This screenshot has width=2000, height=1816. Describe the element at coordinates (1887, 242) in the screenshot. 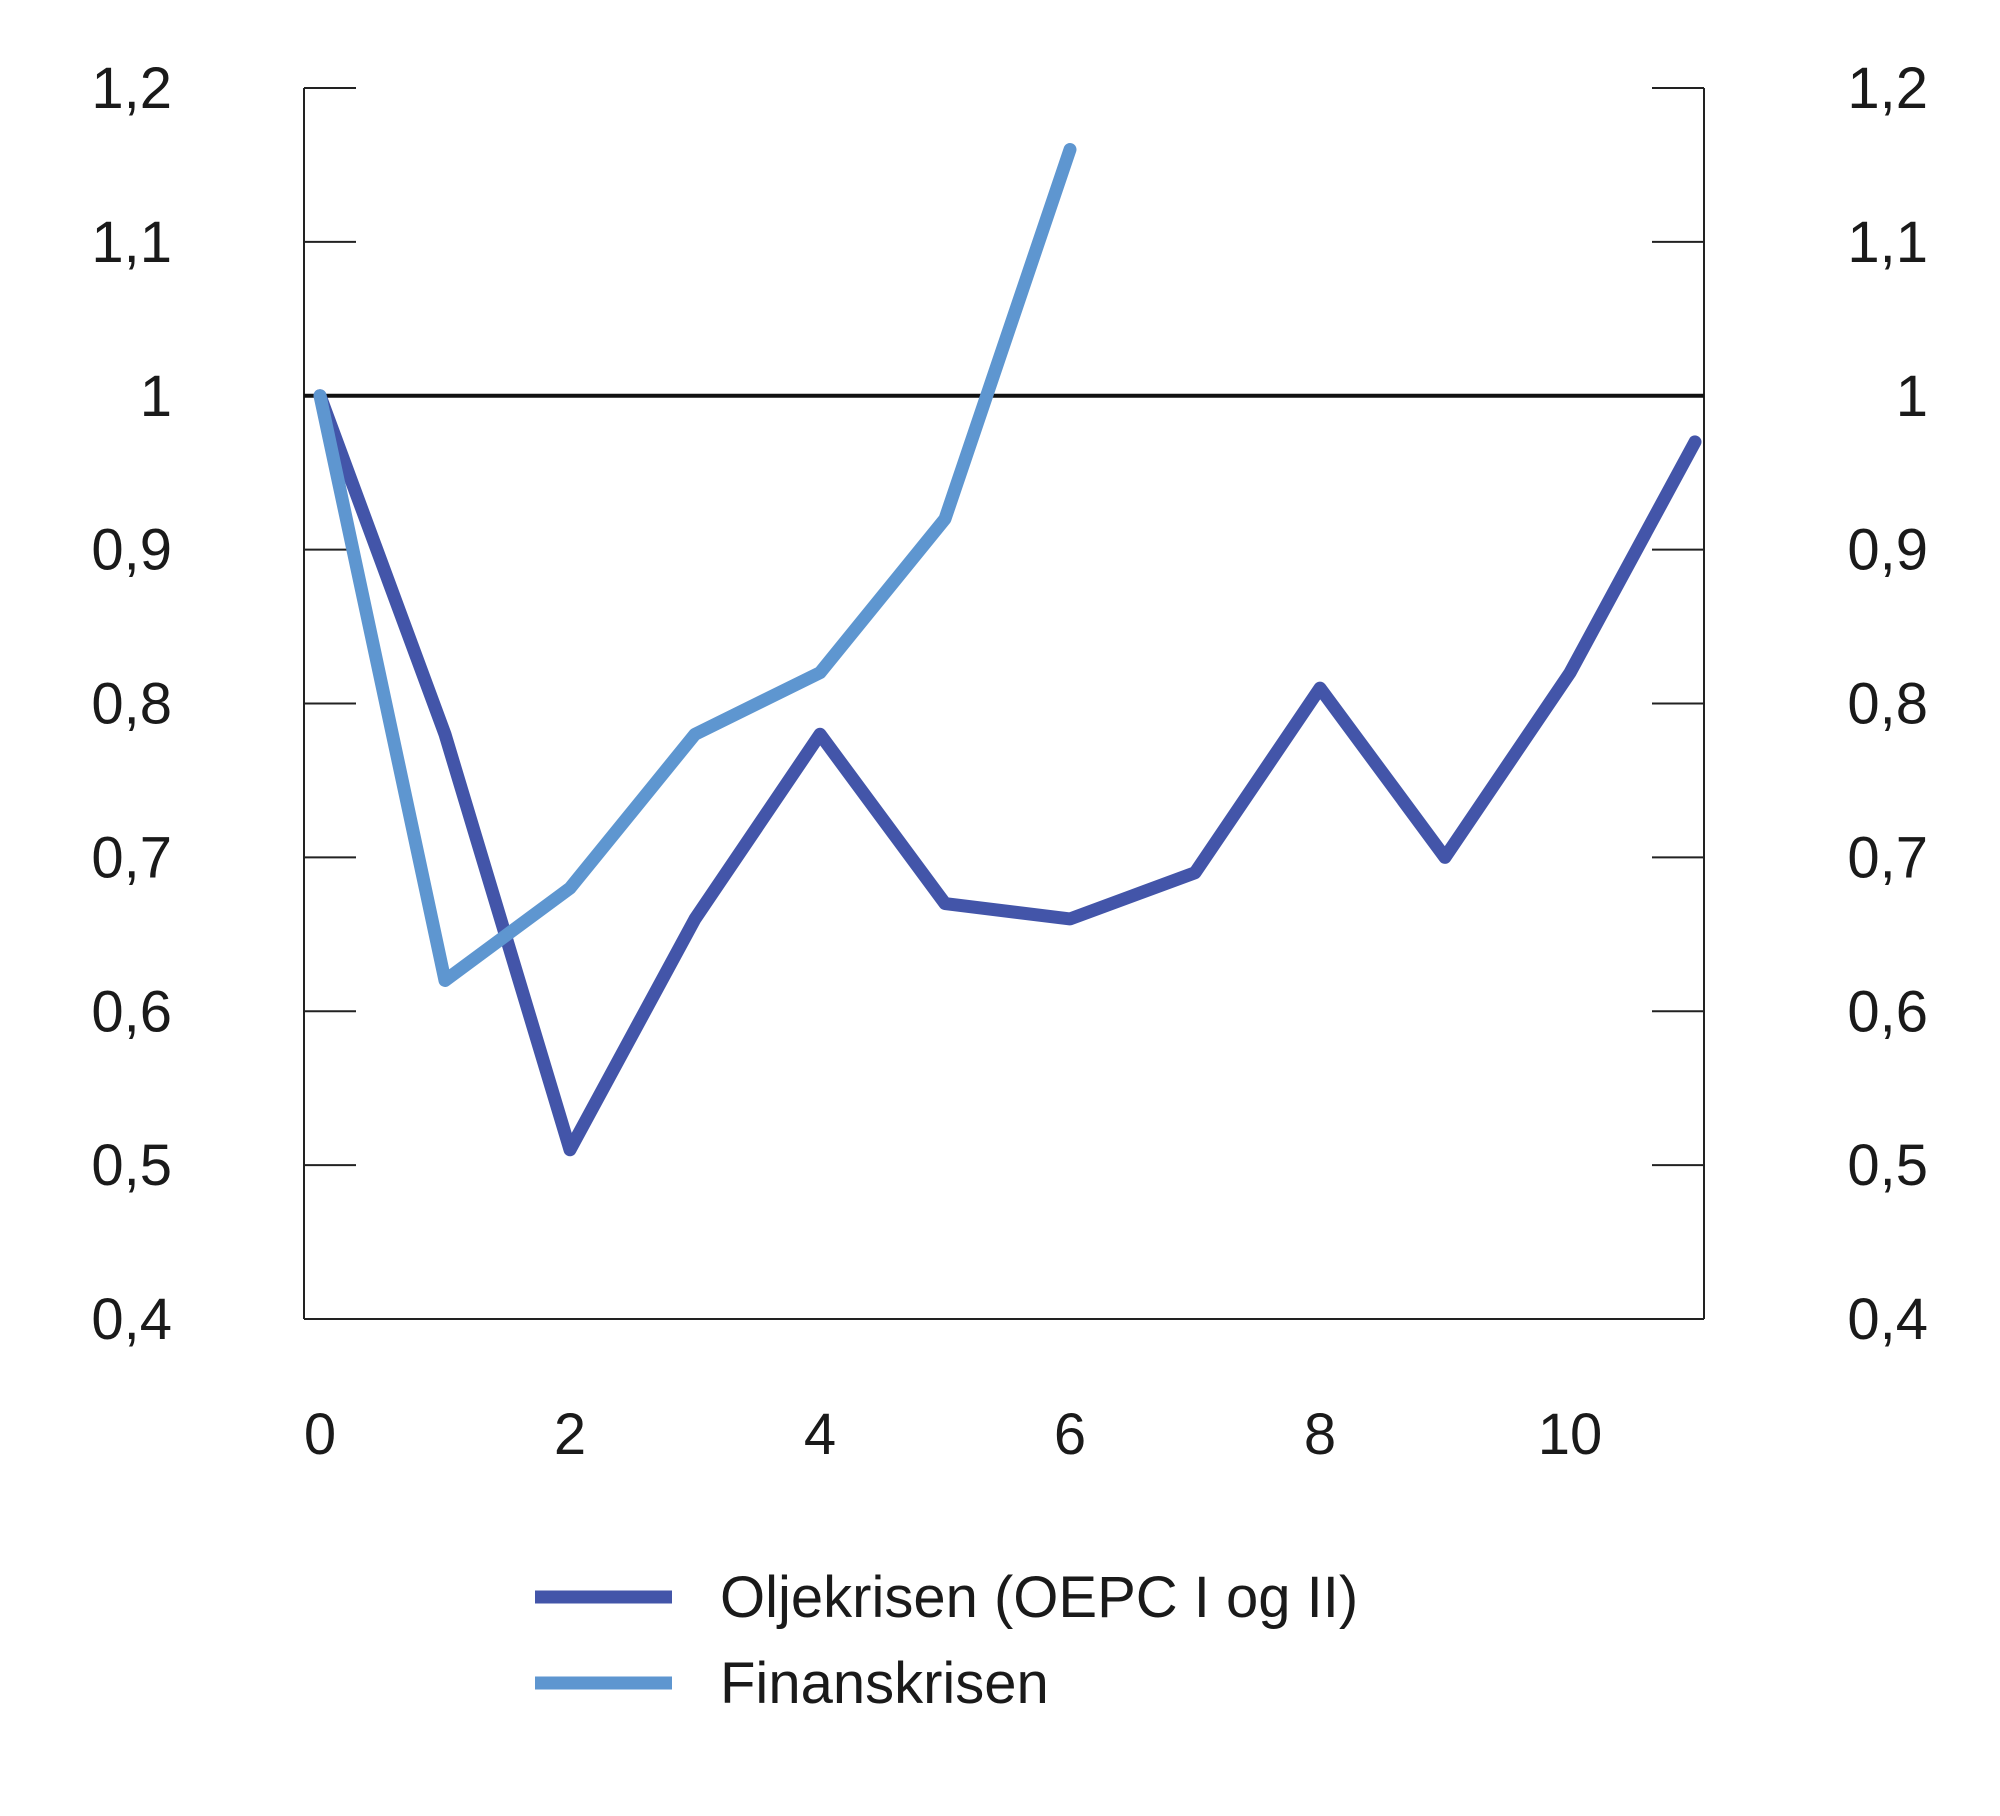

I see `y-tick-label-right: 1,1` at that location.